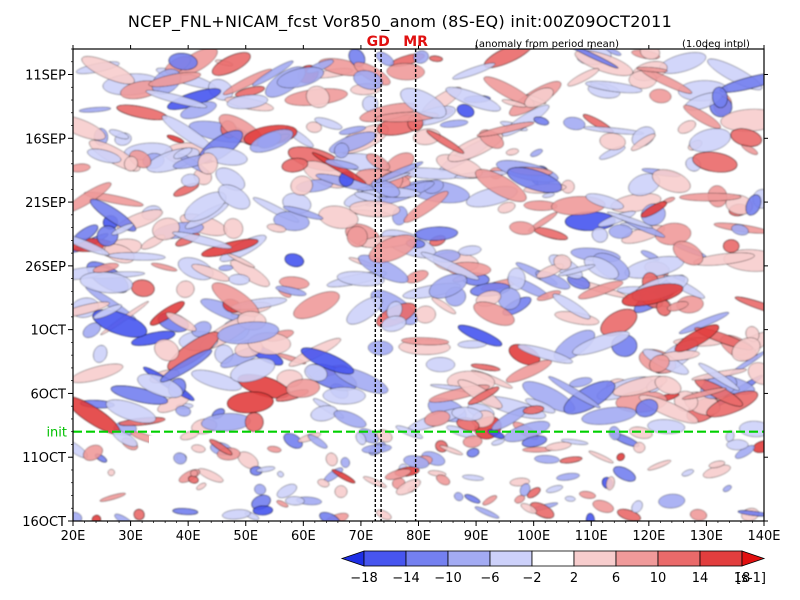 Image resolution: width=800 pixels, height=600 pixels. I want to click on y-tick-label: 16OCT, so click(44, 522).